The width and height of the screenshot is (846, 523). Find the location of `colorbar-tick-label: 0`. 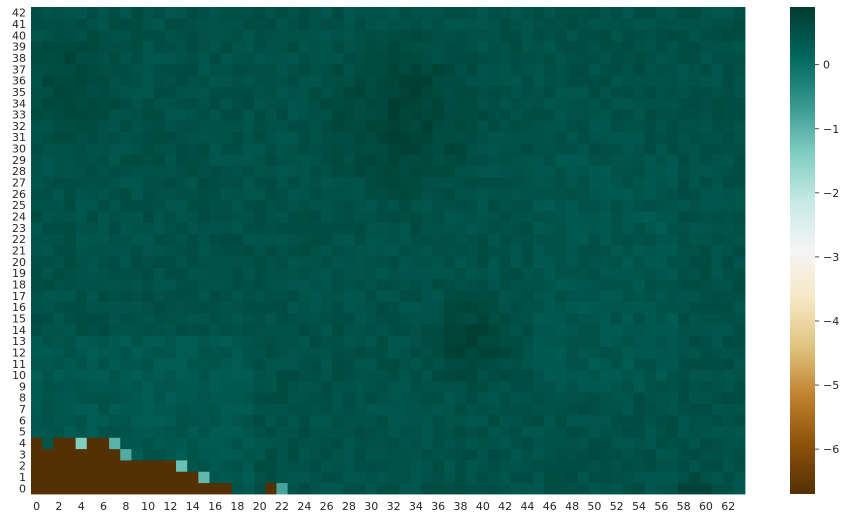

colorbar-tick-label: 0 is located at coordinates (826, 65).